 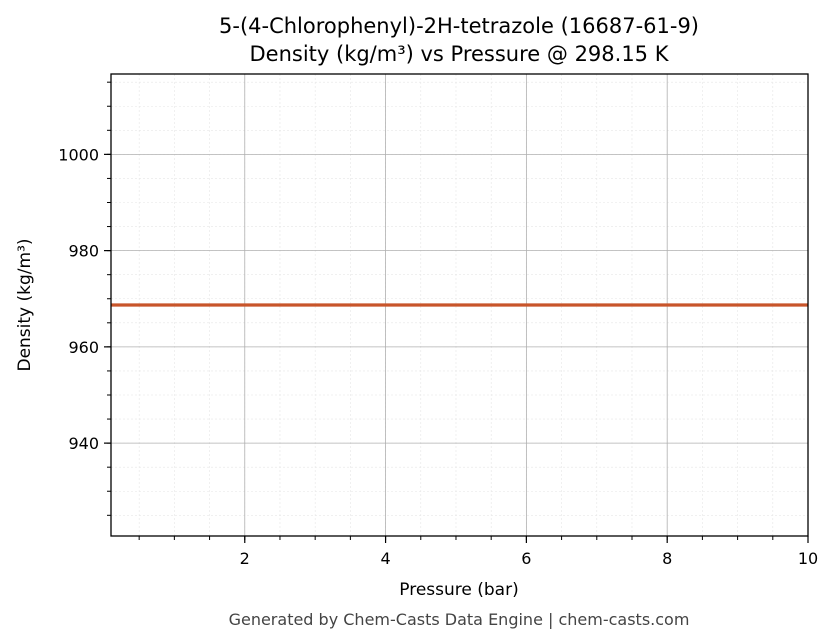 I want to click on x-axis-ticks: 2 4 6 8 10, so click(x=478, y=552).